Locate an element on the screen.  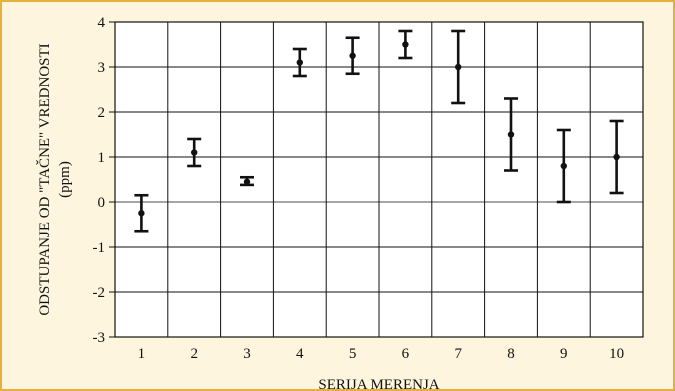
x-tick-label: 7 is located at coordinates (458, 354).